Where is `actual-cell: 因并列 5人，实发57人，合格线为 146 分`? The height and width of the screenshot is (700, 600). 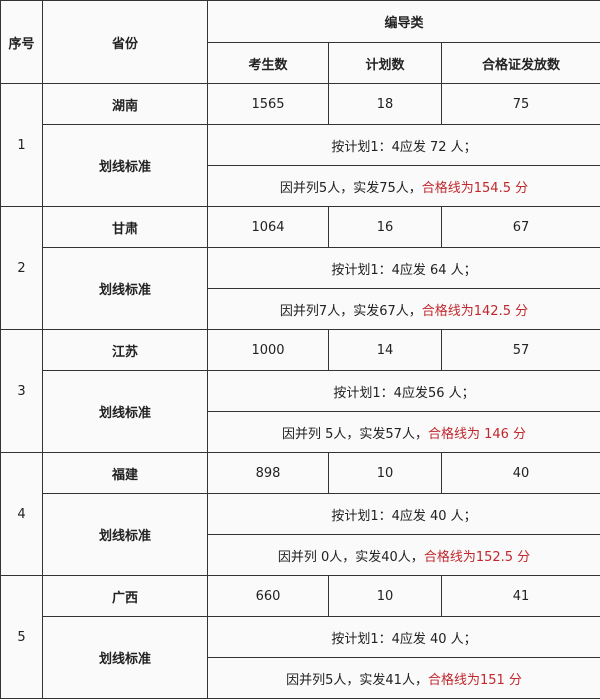
actual-cell: 因并列 5人，实发57人，合格线为 146 分 is located at coordinates (403, 432).